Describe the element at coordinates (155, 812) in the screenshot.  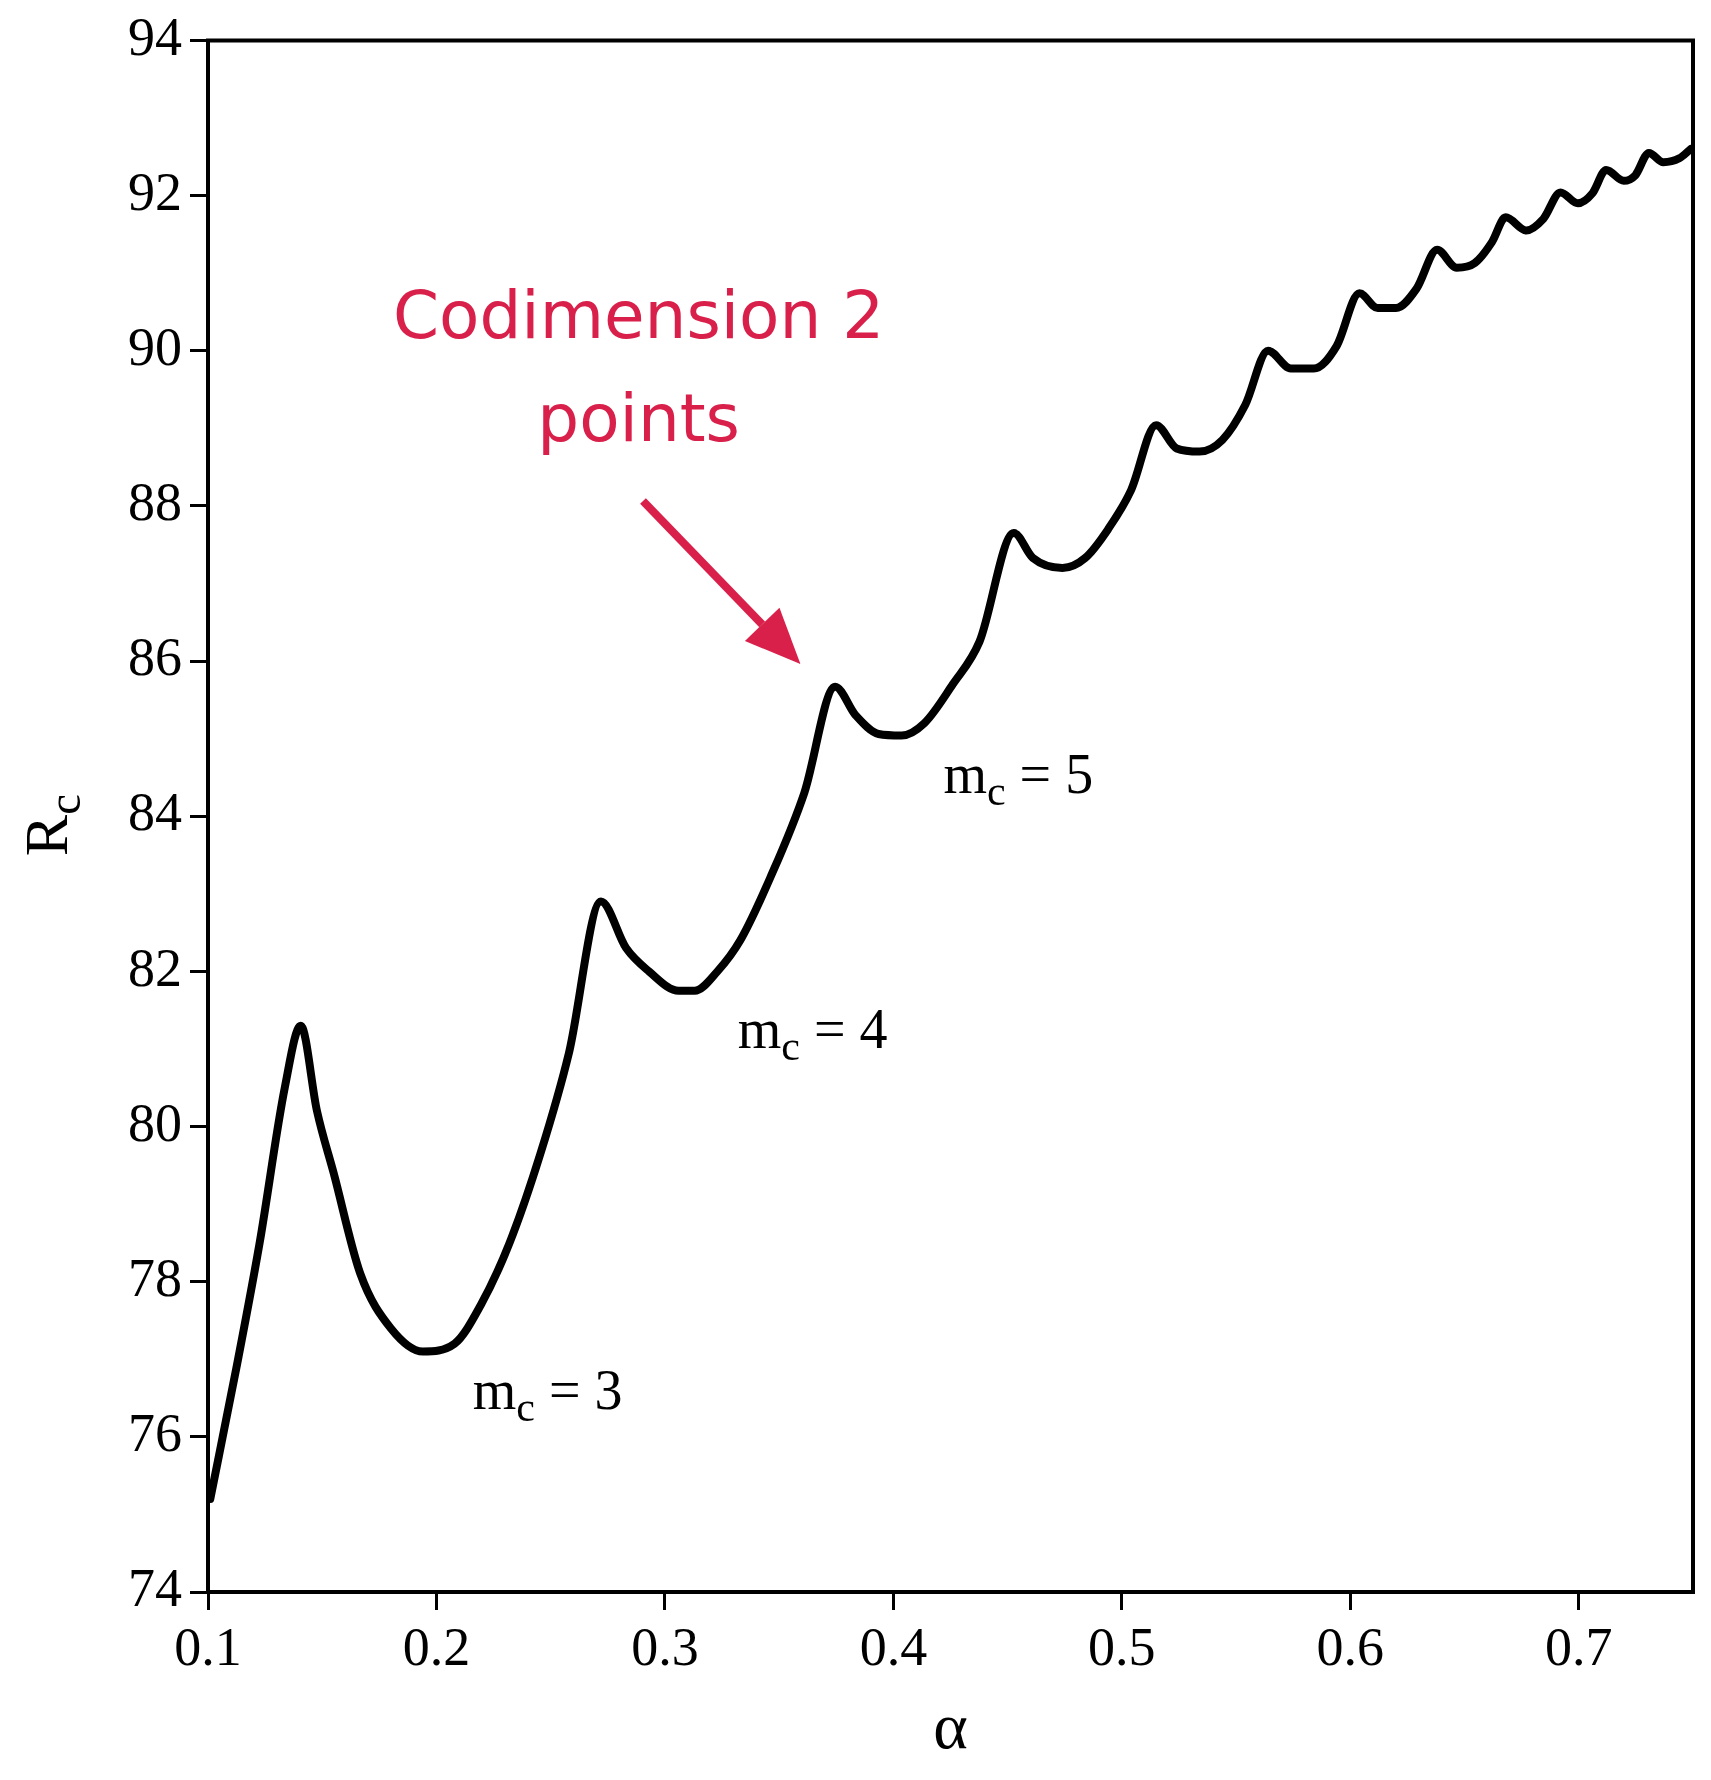
I see `y-tick-label: 84` at that location.